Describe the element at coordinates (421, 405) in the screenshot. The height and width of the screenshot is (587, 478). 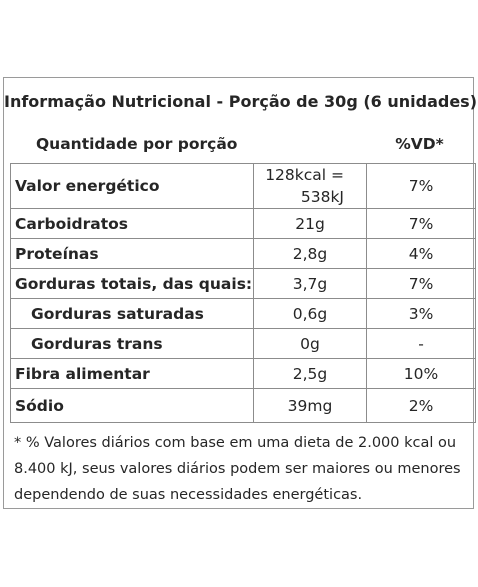
I see `nutrient-vd: 2%` at that location.